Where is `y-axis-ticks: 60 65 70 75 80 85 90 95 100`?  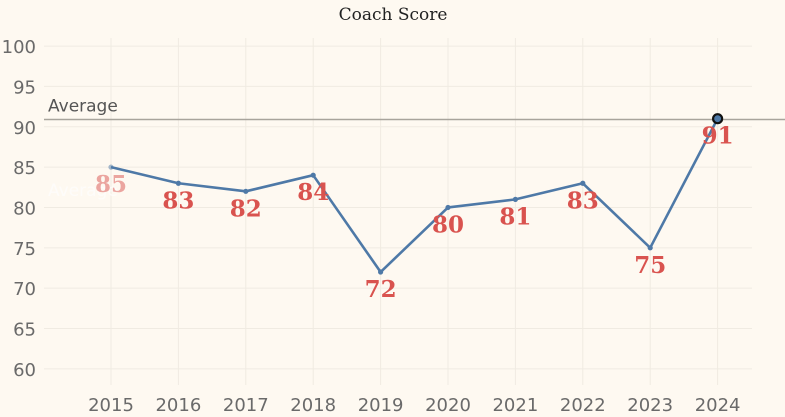
y-axis-ticks: 60 65 70 75 80 85 90 95 100 is located at coordinates (19, 209).